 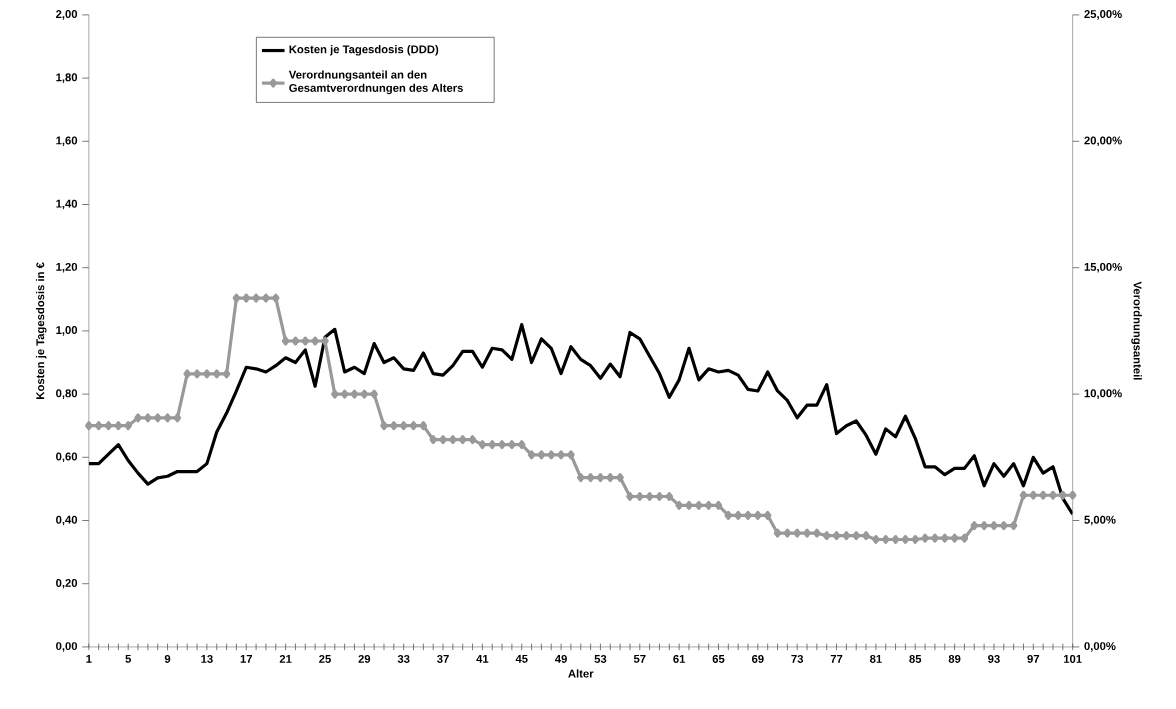 What do you see at coordinates (639, 659) in the screenshot?
I see `x-tick-label: 57` at bounding box center [639, 659].